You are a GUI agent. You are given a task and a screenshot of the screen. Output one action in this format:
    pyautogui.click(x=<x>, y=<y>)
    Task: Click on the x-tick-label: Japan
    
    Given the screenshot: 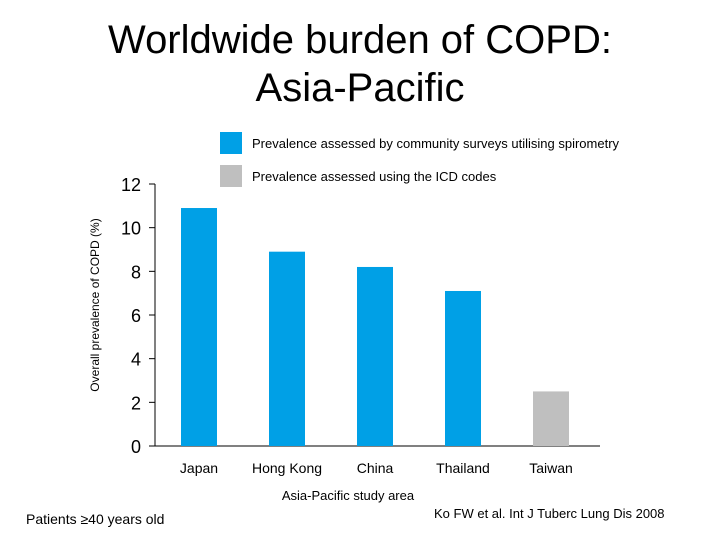 What is the action you would take?
    pyautogui.click(x=199, y=468)
    